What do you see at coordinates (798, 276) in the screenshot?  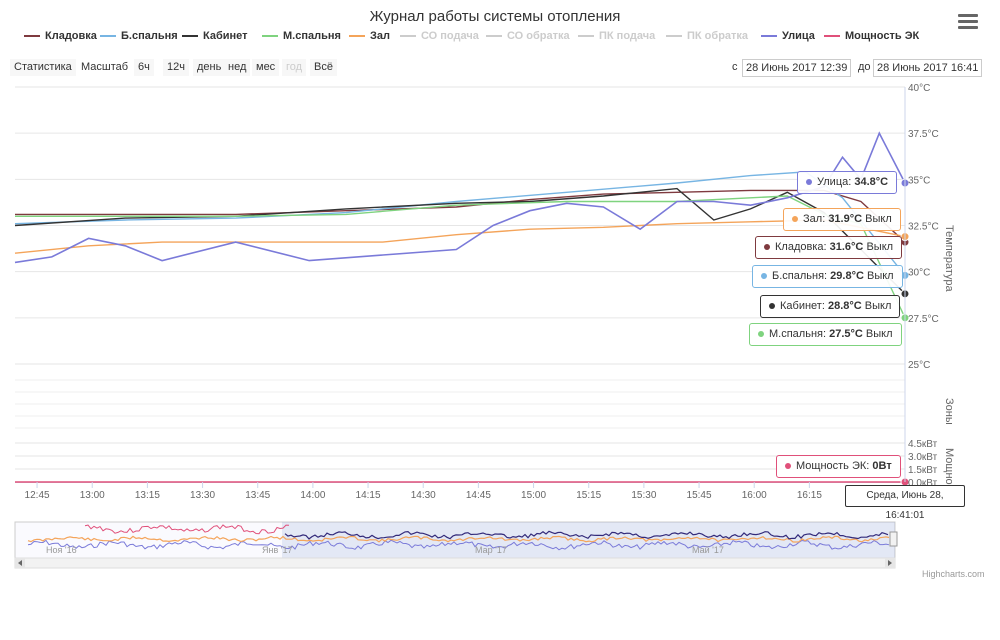 I see `tooltip-name: Б.спальня` at bounding box center [798, 276].